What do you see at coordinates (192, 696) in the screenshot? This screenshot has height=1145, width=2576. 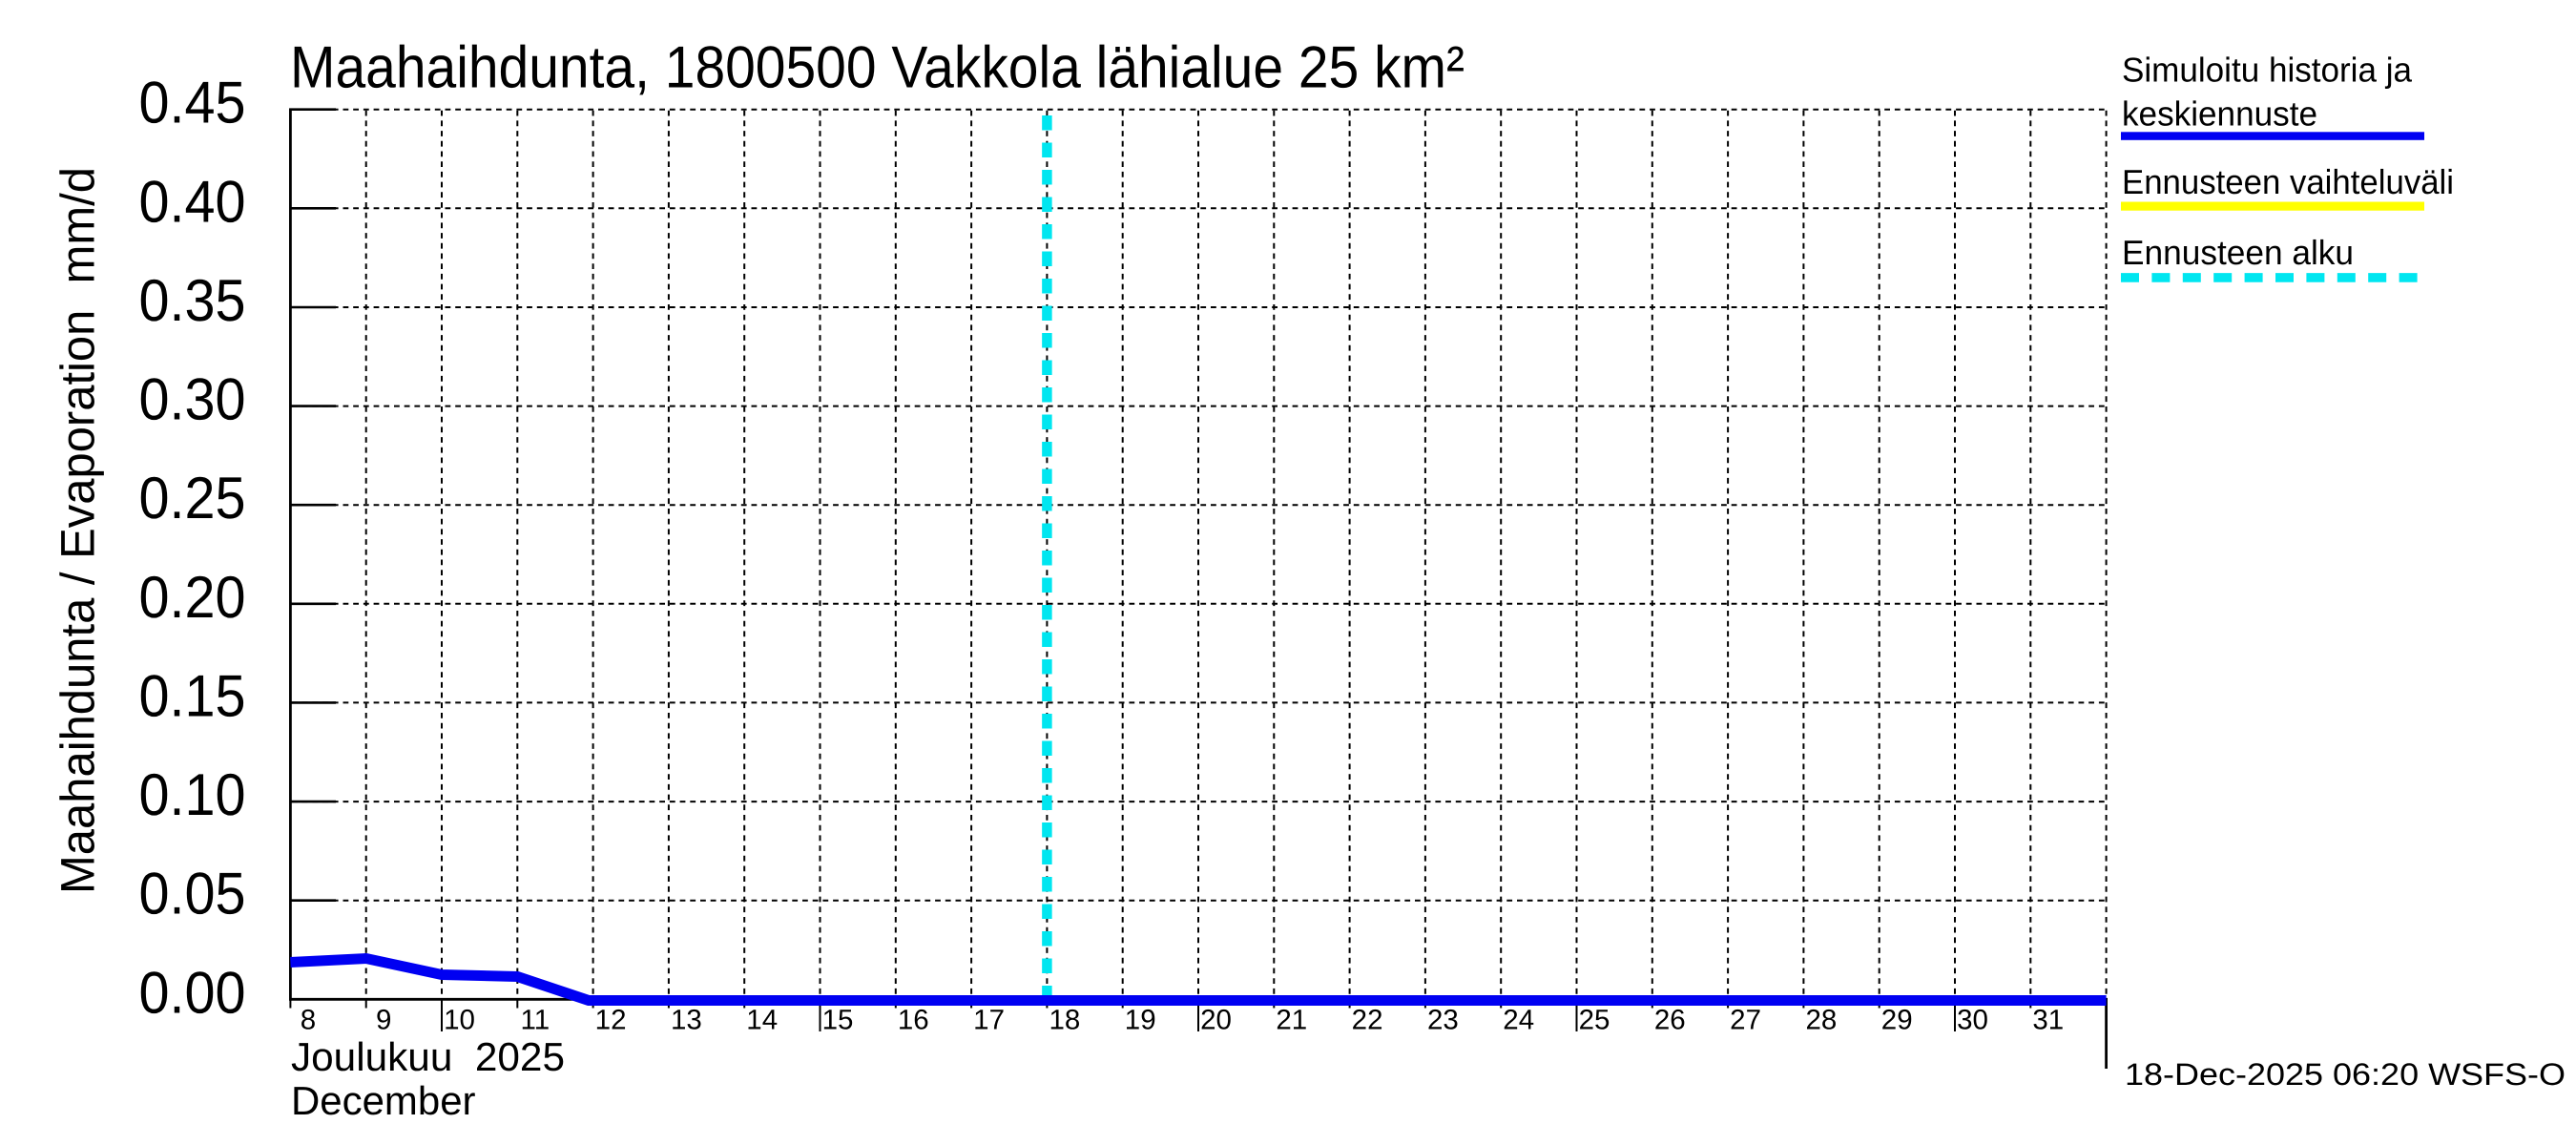 I see `svg-text: 0.15` at bounding box center [192, 696].